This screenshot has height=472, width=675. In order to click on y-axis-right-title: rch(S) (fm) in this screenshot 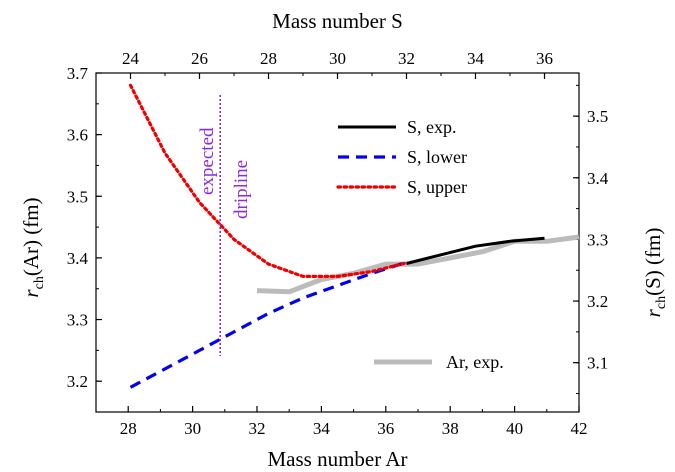, I will do `click(655, 273)`.